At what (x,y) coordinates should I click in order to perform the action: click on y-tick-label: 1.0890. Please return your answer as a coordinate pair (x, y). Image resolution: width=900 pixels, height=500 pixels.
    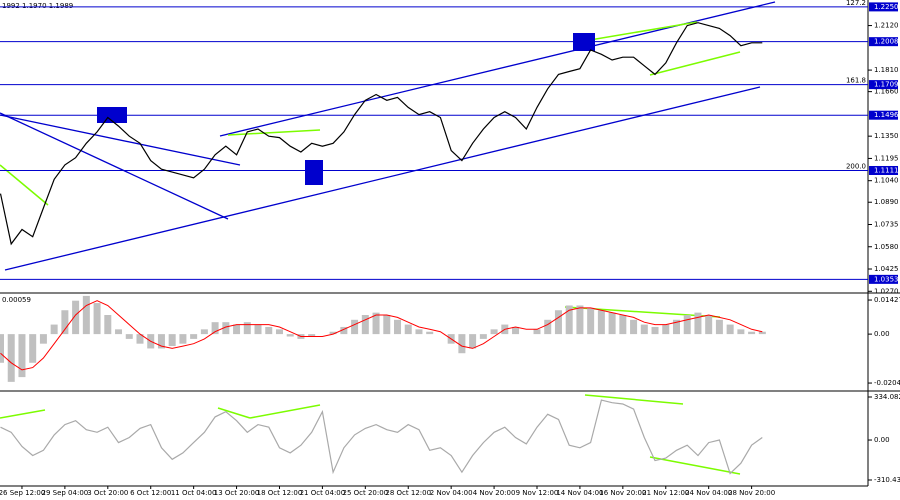
    Looking at the image, I should click on (886, 202).